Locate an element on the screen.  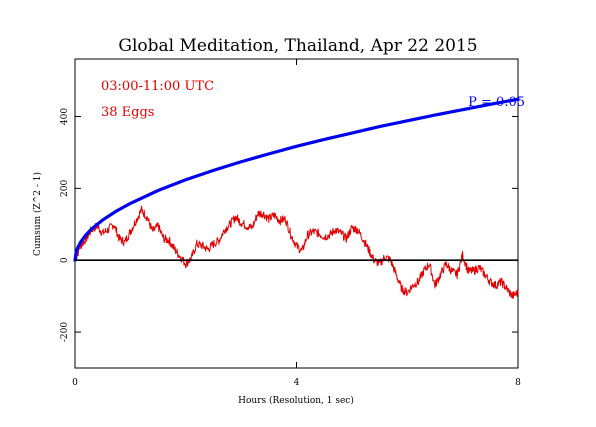
y-tick-label-3: 400 is located at coordinates (65, 116).